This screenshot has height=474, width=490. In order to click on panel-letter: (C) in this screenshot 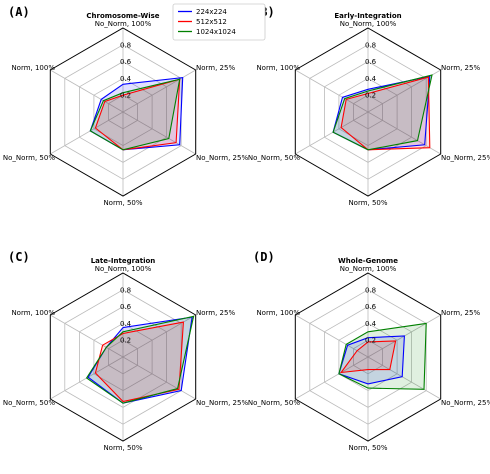, I will do `click(19, 257)`.